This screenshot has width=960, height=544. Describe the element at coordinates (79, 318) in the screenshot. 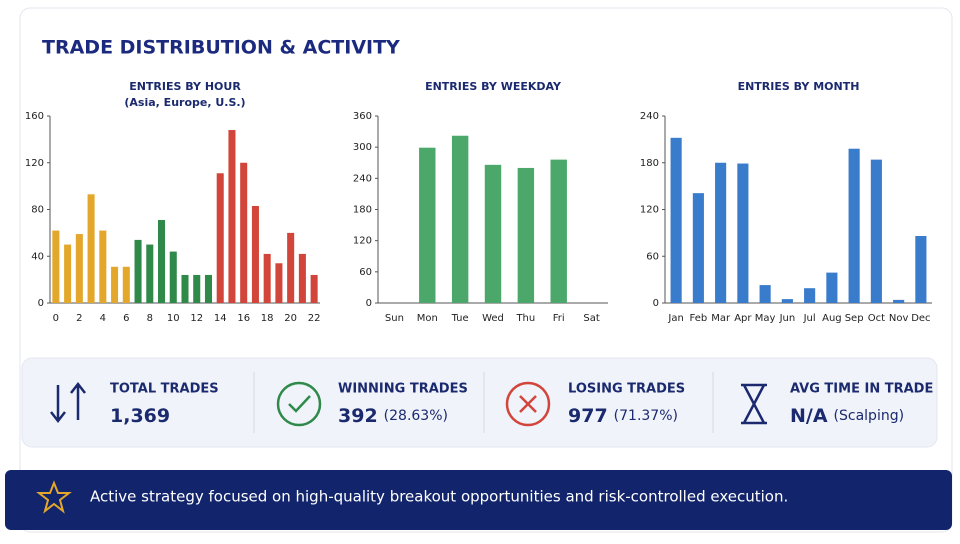

I see `x-tick-label: 2` at that location.